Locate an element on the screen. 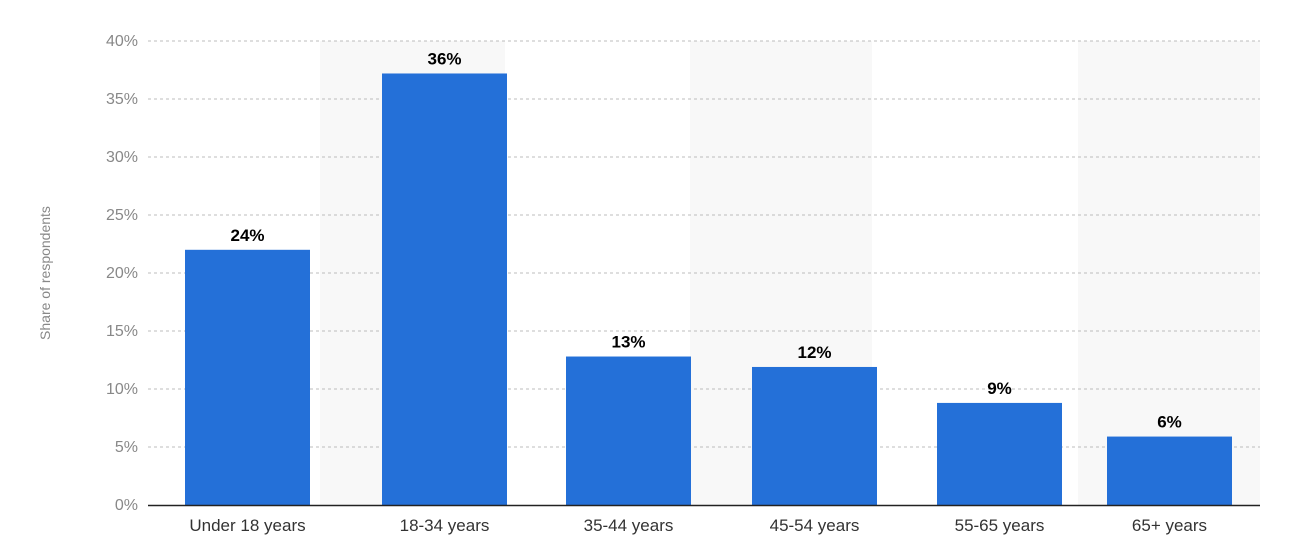  data-label-5: 6% is located at coordinates (1169, 422).